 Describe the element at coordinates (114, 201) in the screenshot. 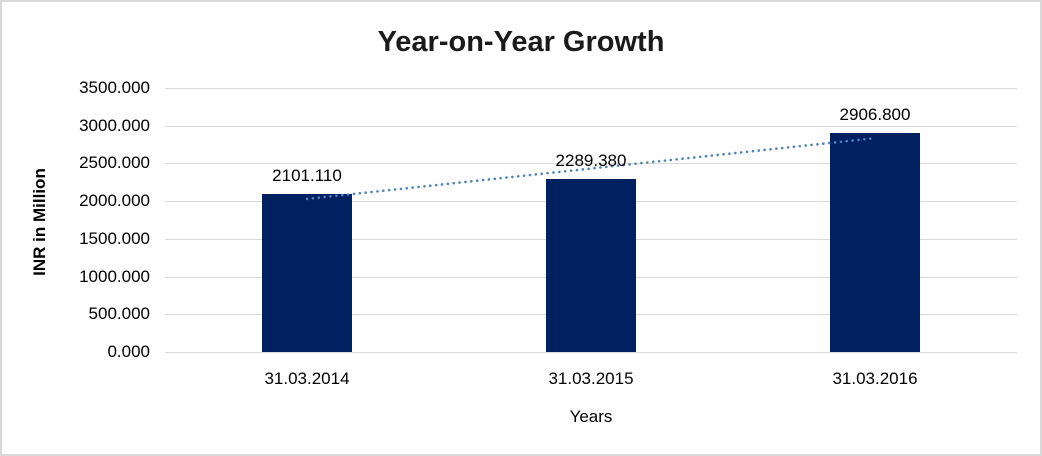

I see `y-axis-tick-label: 2000.000` at that location.